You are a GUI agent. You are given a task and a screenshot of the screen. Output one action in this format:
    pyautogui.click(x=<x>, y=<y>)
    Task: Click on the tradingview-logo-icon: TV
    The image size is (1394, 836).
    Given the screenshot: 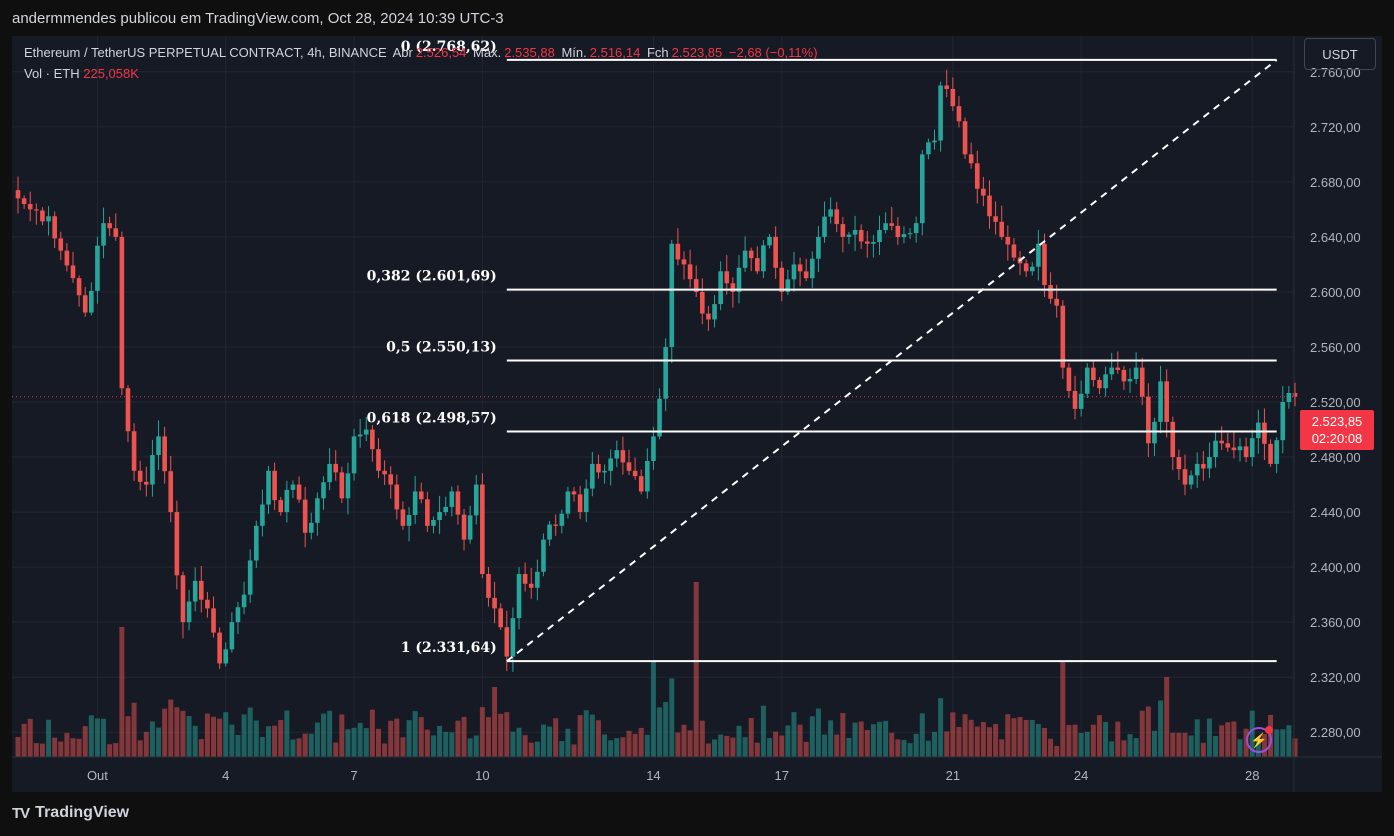 What is the action you would take?
    pyautogui.click(x=21, y=813)
    